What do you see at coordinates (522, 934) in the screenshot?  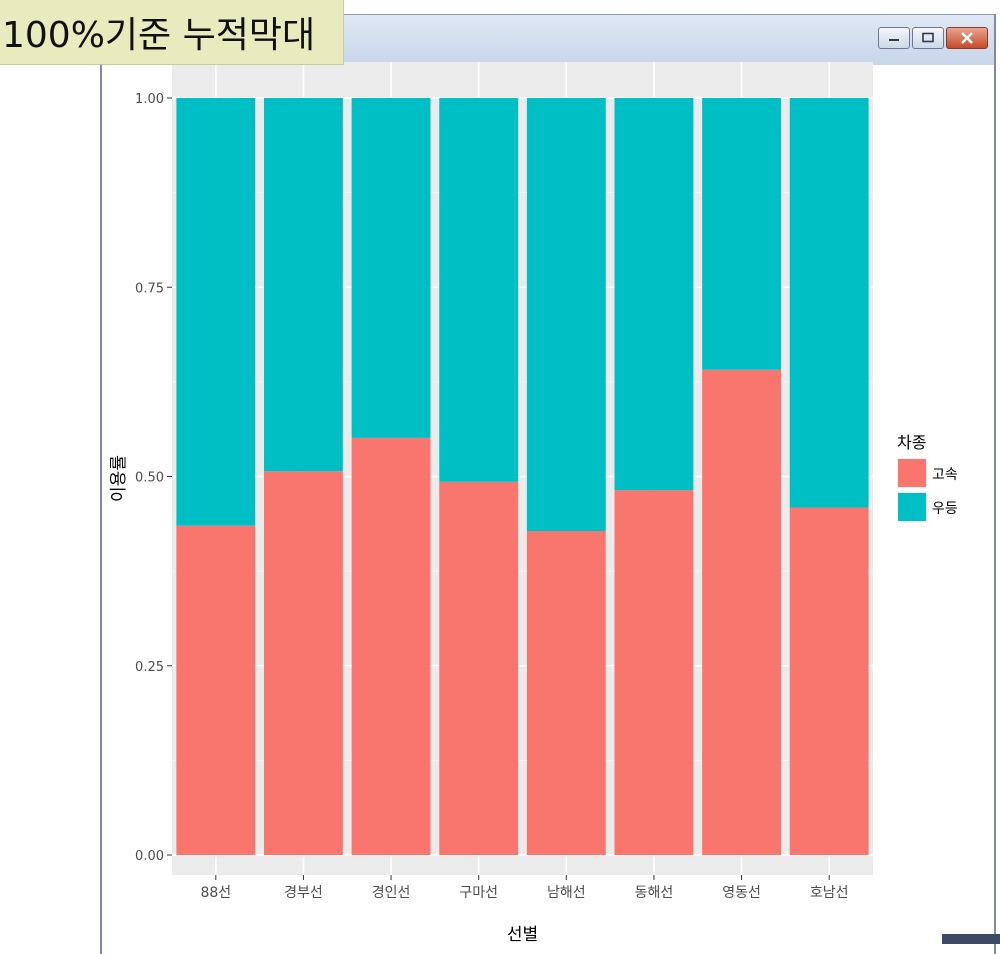 I see `x-axis-title: 선별` at bounding box center [522, 934].